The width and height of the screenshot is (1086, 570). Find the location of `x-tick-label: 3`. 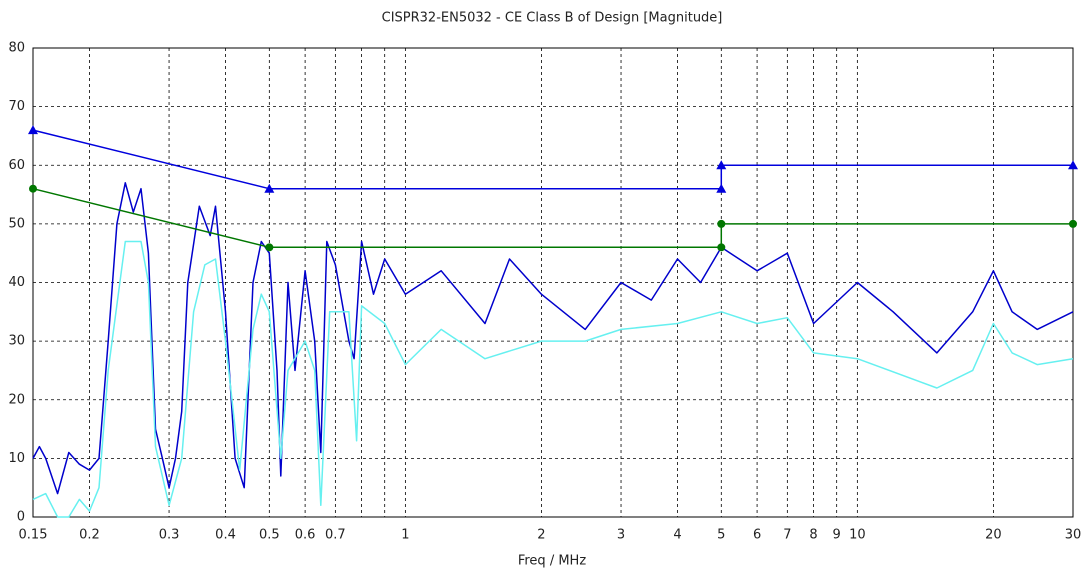

x-tick-label: 3 is located at coordinates (621, 535).